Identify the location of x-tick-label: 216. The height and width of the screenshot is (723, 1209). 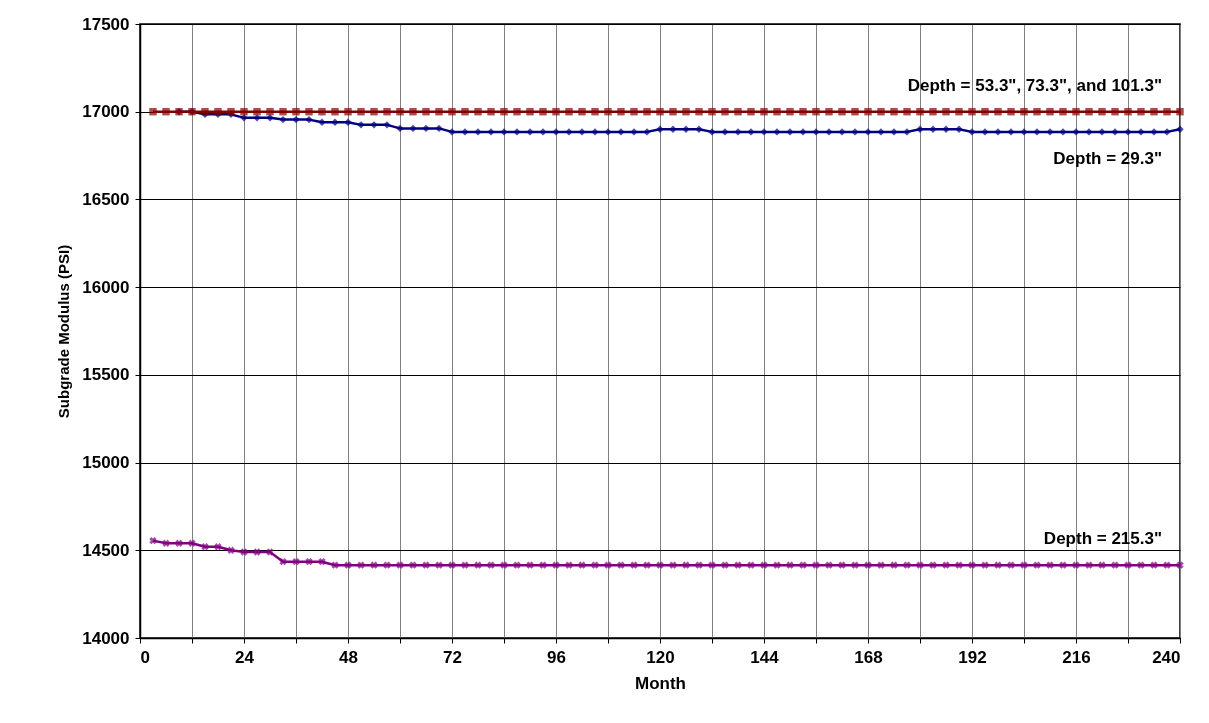
(1076, 657).